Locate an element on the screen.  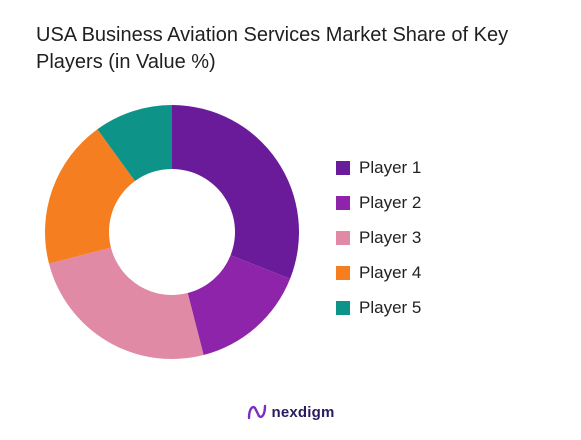
legend-item-player-2: Player 2 is located at coordinates (378, 202).